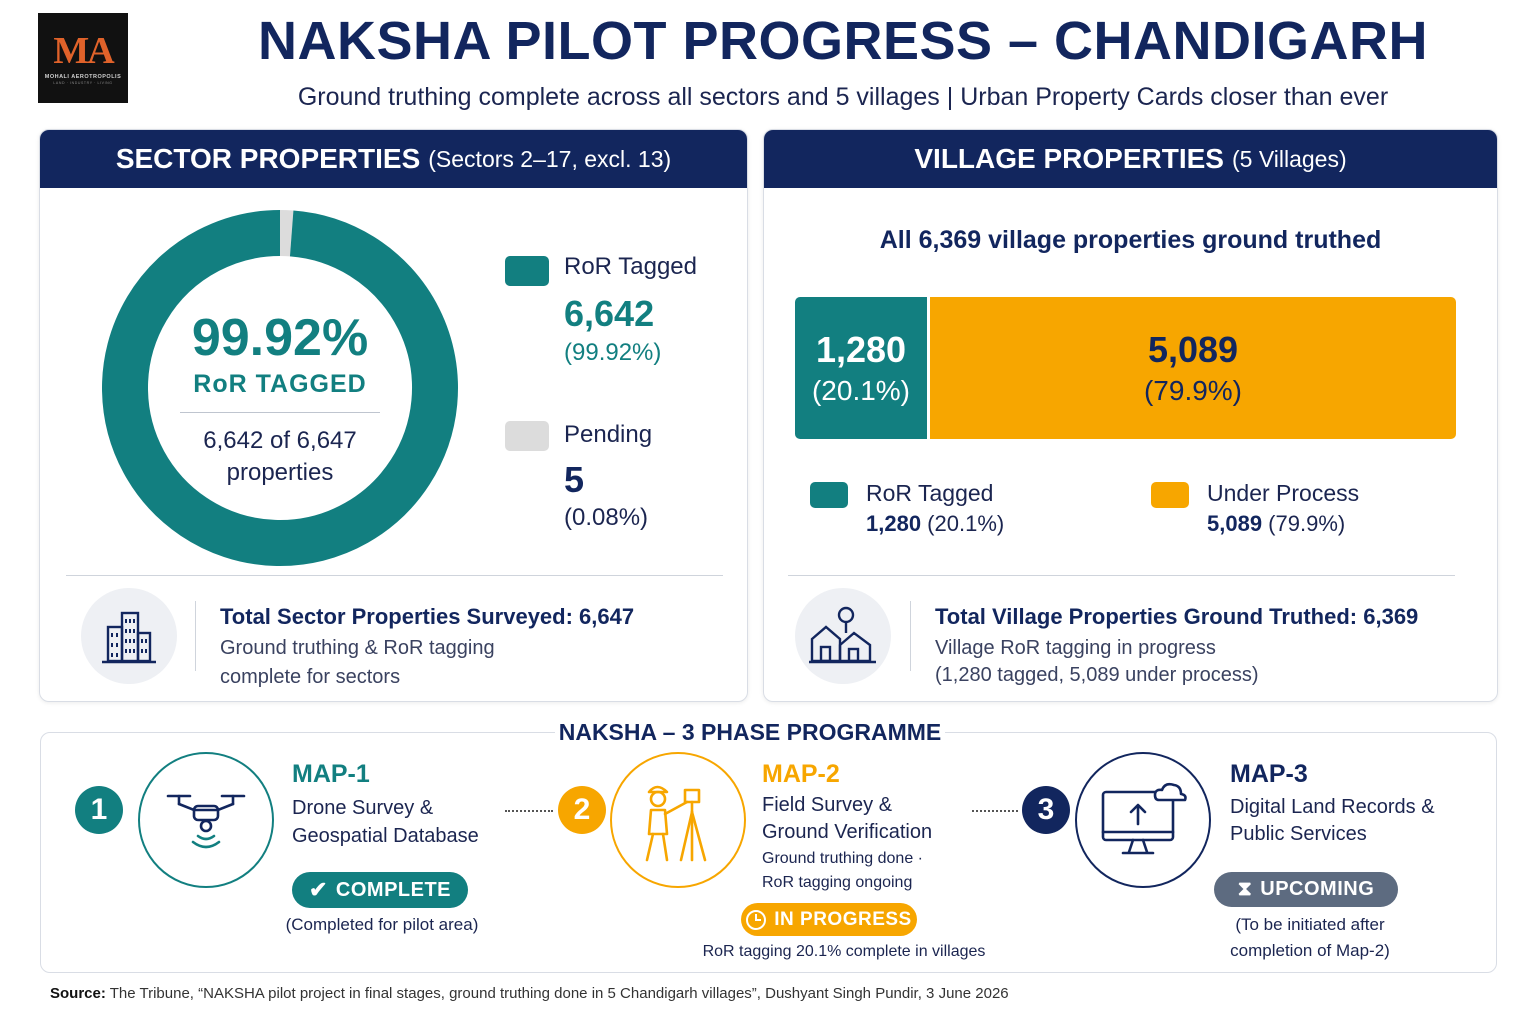  I want to click on phase-3-name: MAP-3, so click(1269, 774).